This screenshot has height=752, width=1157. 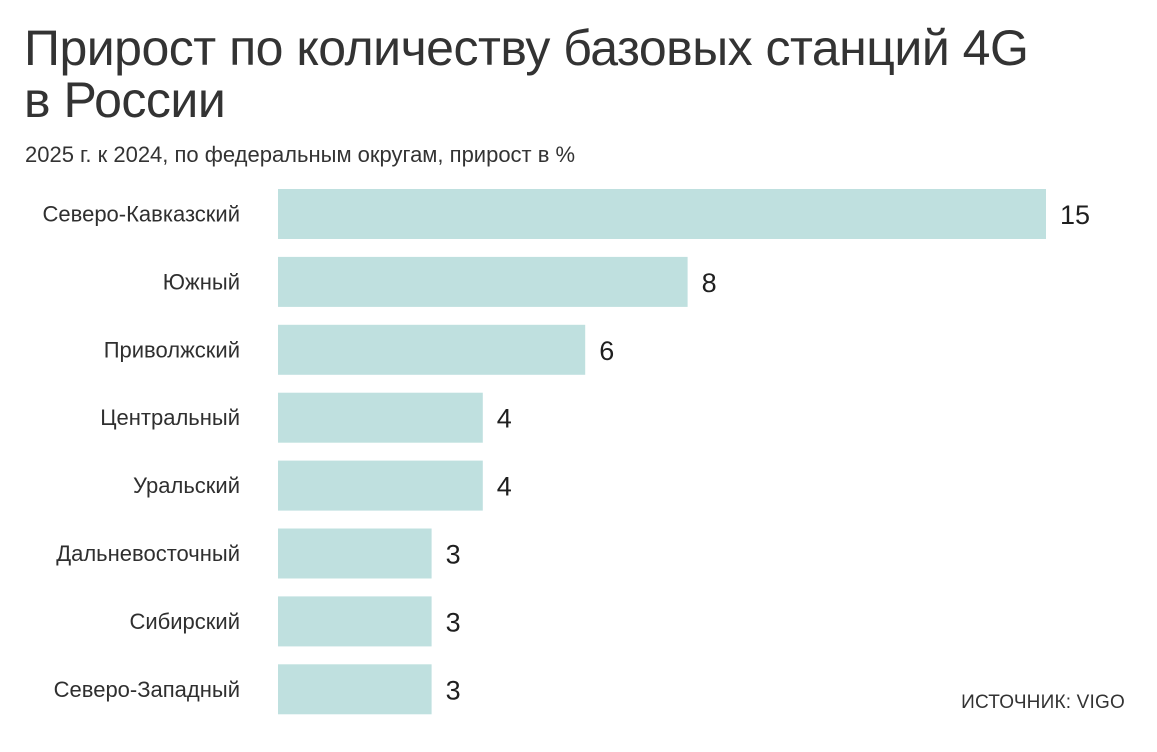 I want to click on data-label: 6, so click(x=606, y=351).